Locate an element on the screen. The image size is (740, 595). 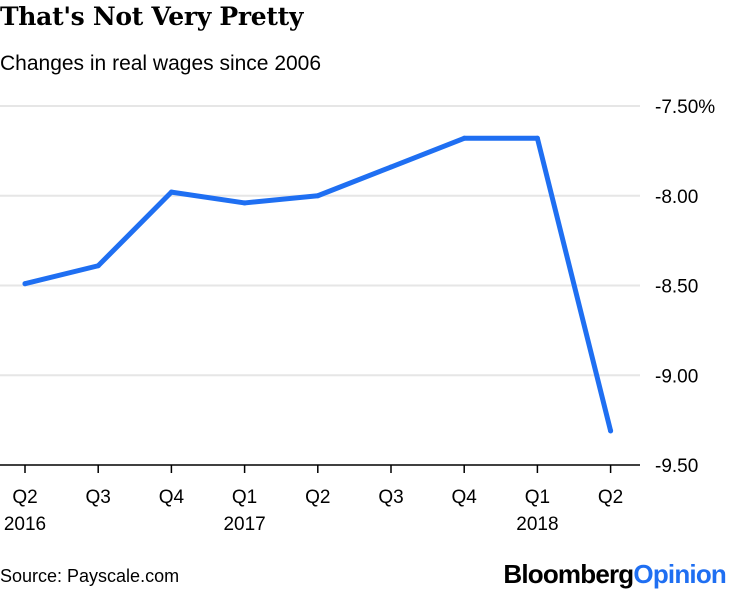
bloomberg-opinion-logo: BloombergOpinion is located at coordinates (614, 574).